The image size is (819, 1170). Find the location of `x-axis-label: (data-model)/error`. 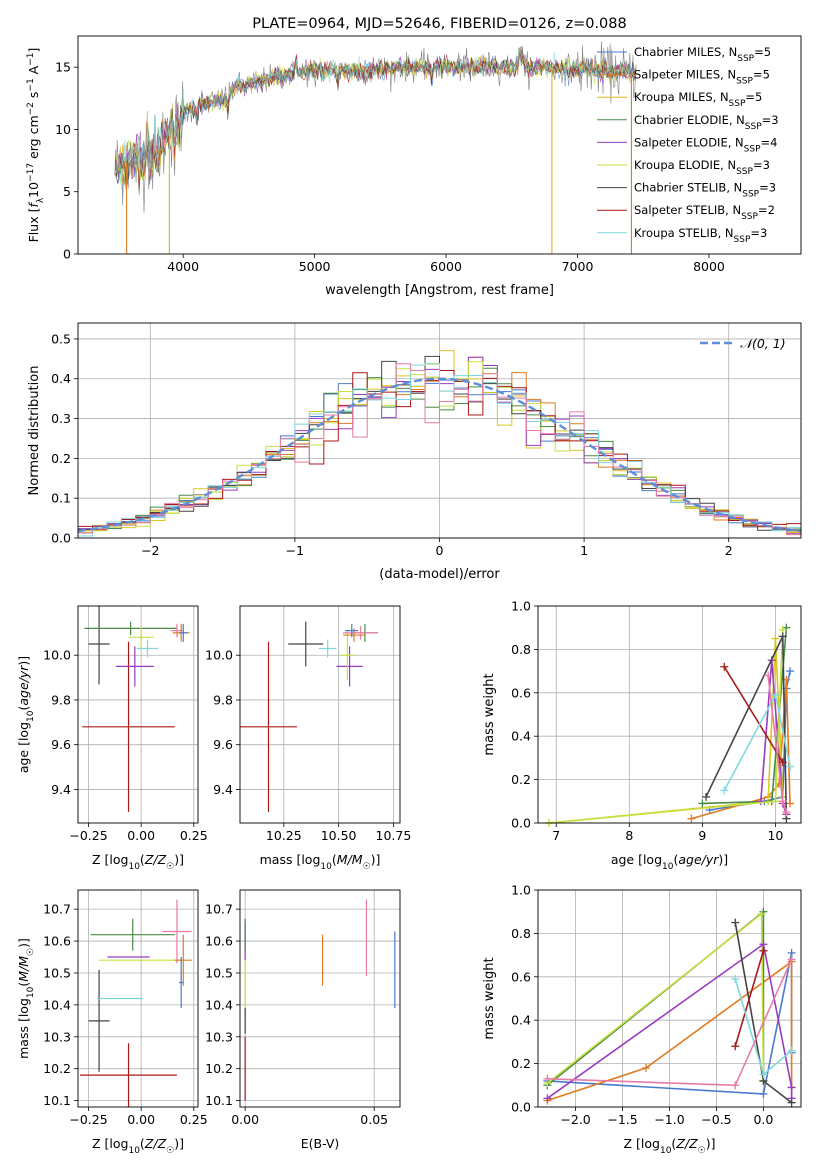

x-axis-label: (data-model)/error is located at coordinates (439, 574).